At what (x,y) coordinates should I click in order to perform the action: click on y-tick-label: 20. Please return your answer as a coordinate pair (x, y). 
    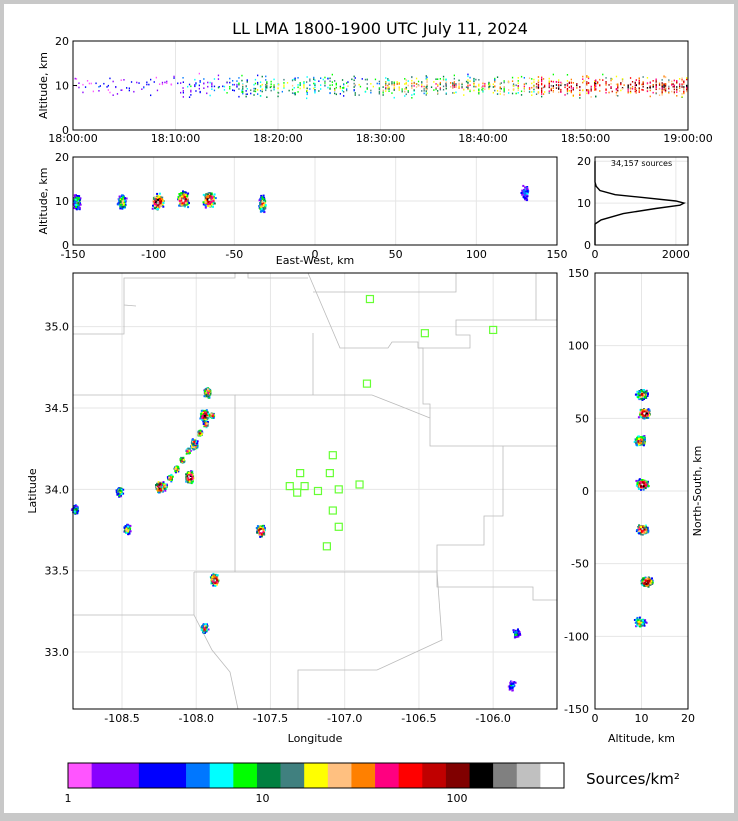
    Looking at the image, I should click on (62, 41).